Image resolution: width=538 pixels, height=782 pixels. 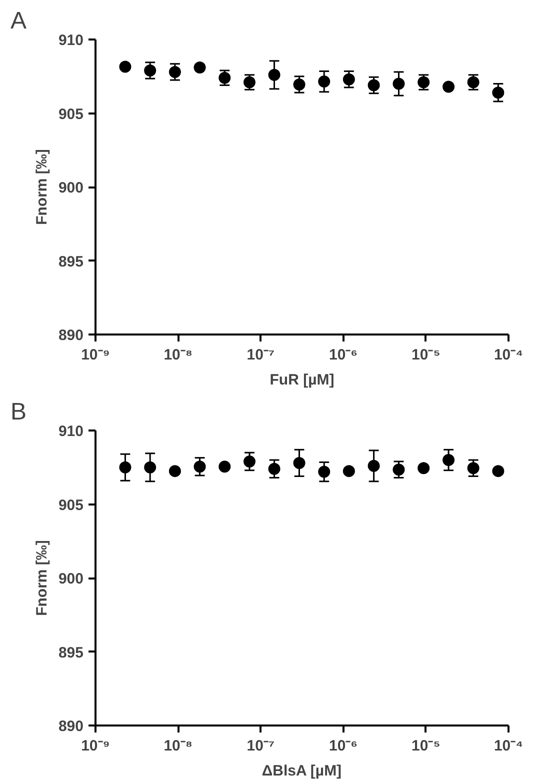 What do you see at coordinates (18, 21) in the screenshot?
I see `text: A` at bounding box center [18, 21].